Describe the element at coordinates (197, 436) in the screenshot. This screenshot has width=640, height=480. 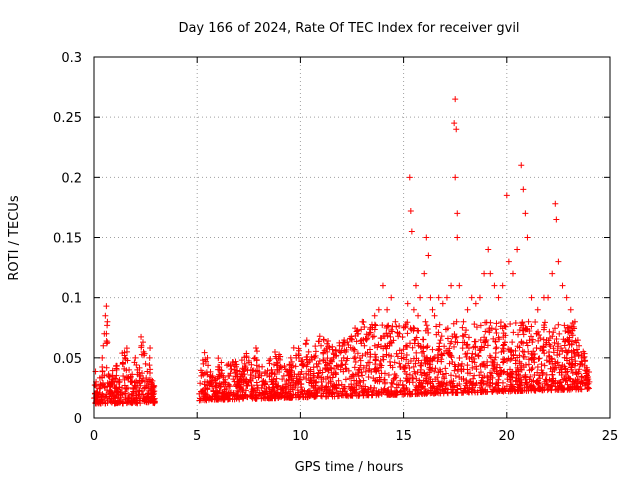
I see `x-tick-label: 5` at that location.